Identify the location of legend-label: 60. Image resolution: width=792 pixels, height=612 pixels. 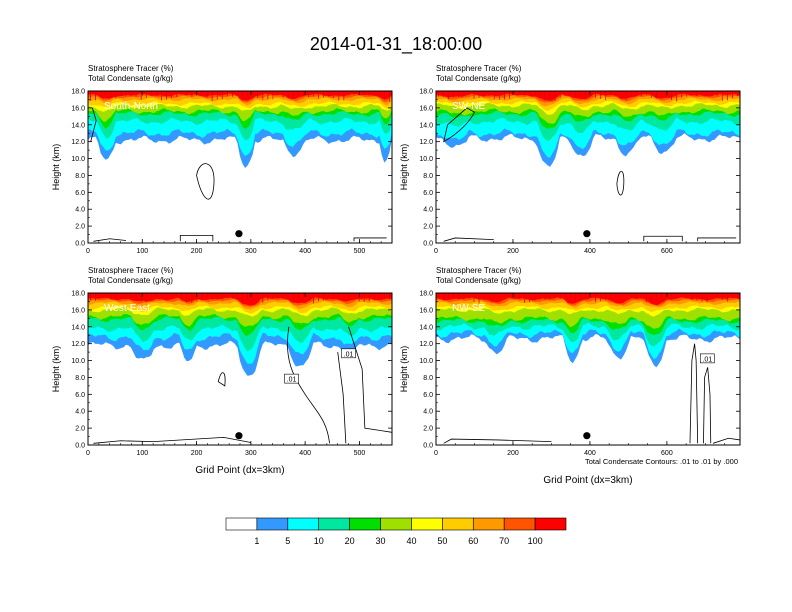
(473, 541).